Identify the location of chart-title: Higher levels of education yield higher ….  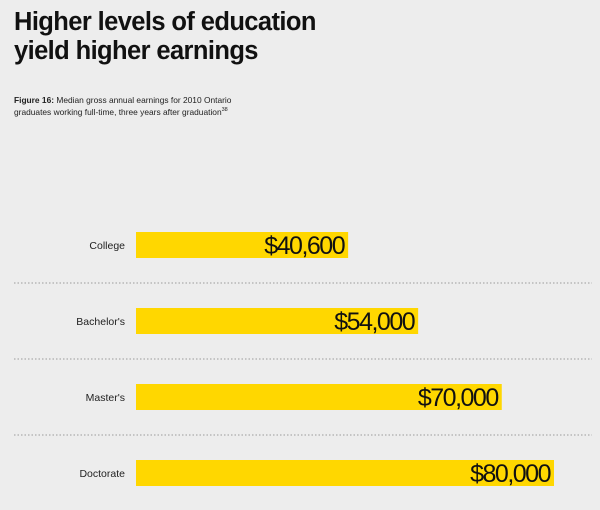
(165, 37).